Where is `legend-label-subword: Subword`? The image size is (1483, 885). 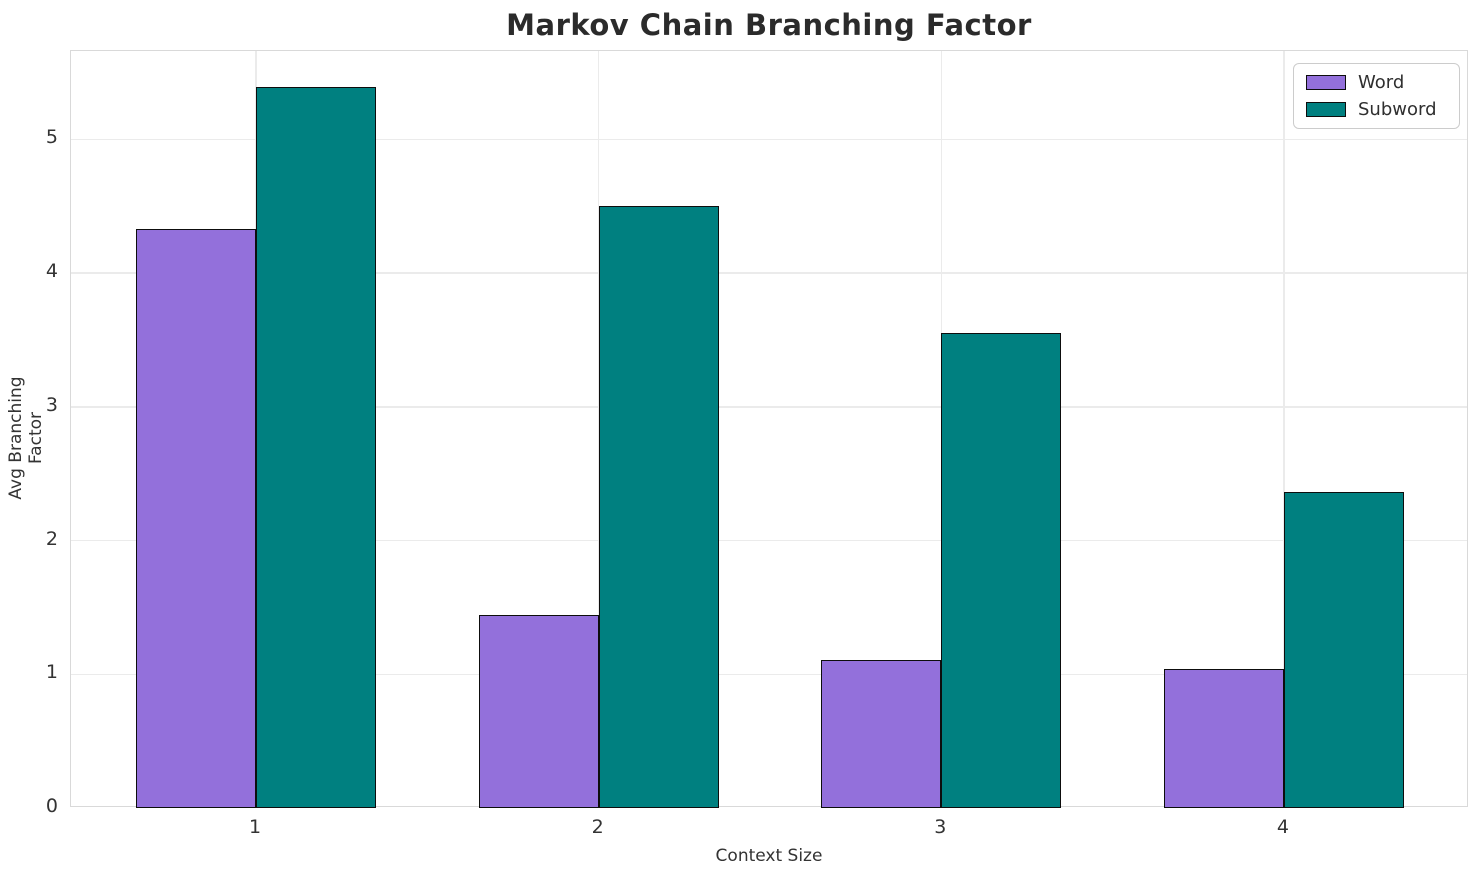
legend-label-subword: Subword is located at coordinates (1397, 109).